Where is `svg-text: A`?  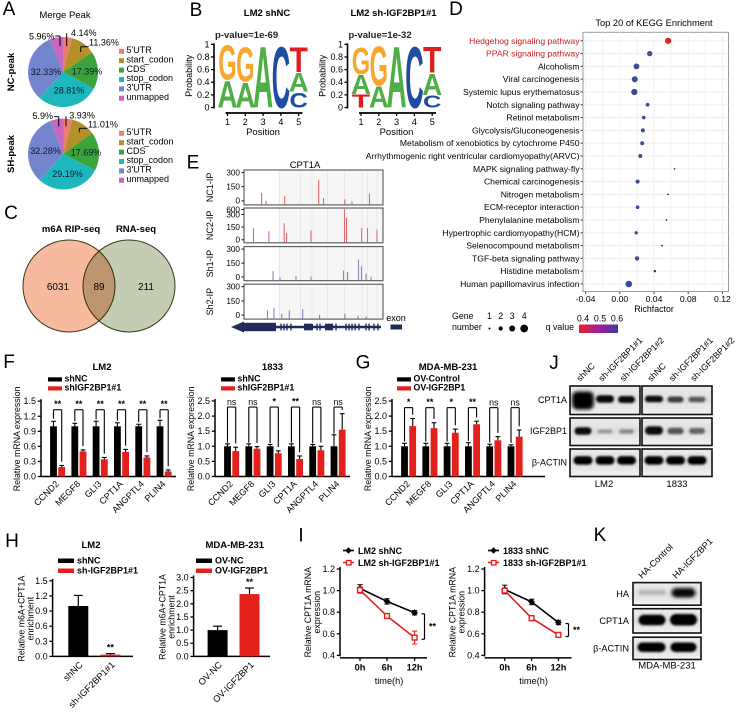
svg-text: A is located at coordinates (9, 10).